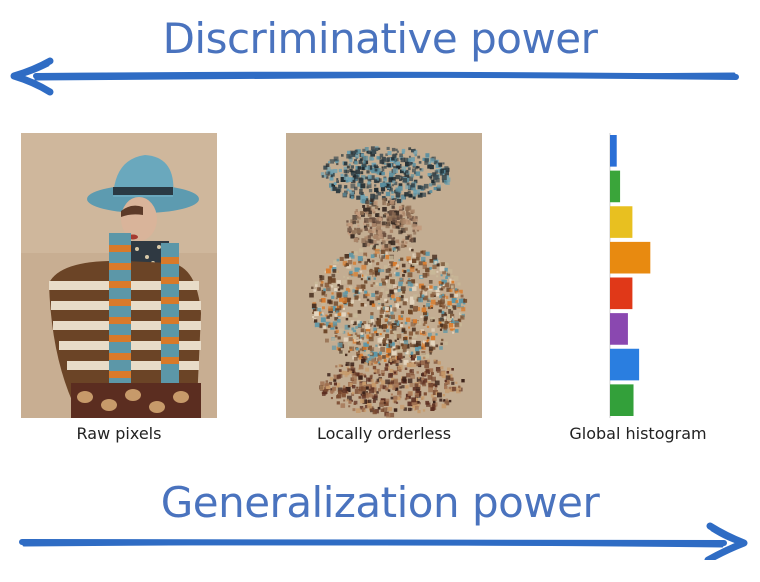 This screenshot has height=582, width=760. What do you see at coordinates (119, 275) in the screenshot?
I see `raw-pixels-image` at bounding box center [119, 275].